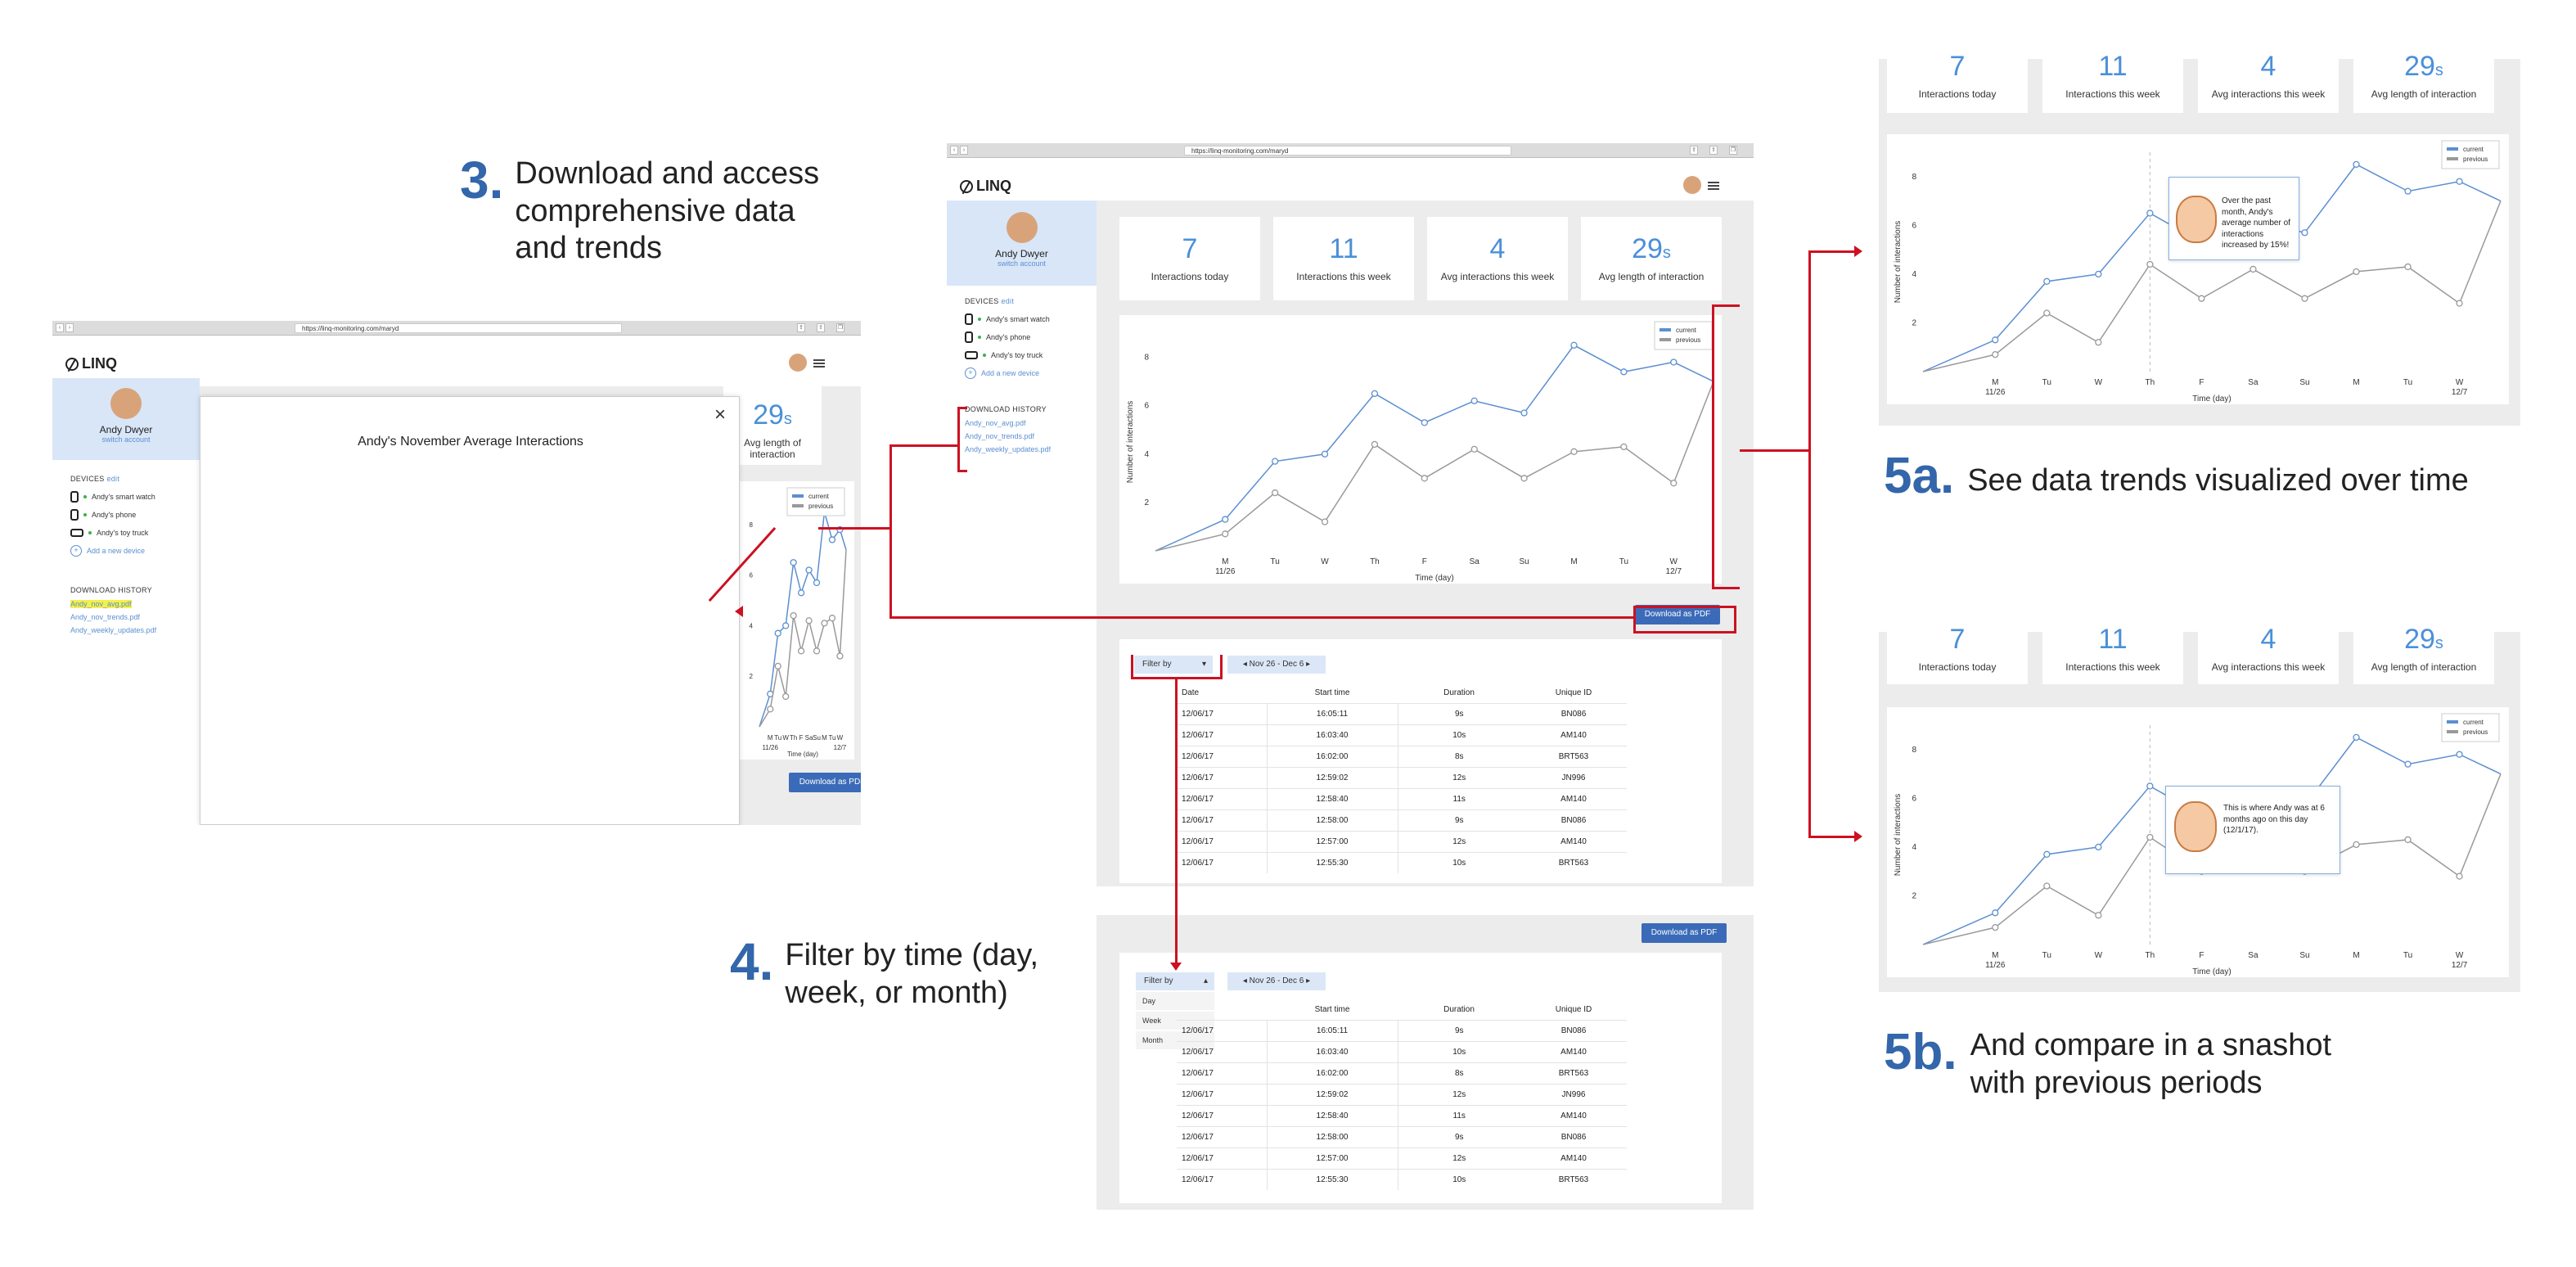 This screenshot has width=2576, height=1267. What do you see at coordinates (969, 319) in the screenshot?
I see `watch-icon` at bounding box center [969, 319].